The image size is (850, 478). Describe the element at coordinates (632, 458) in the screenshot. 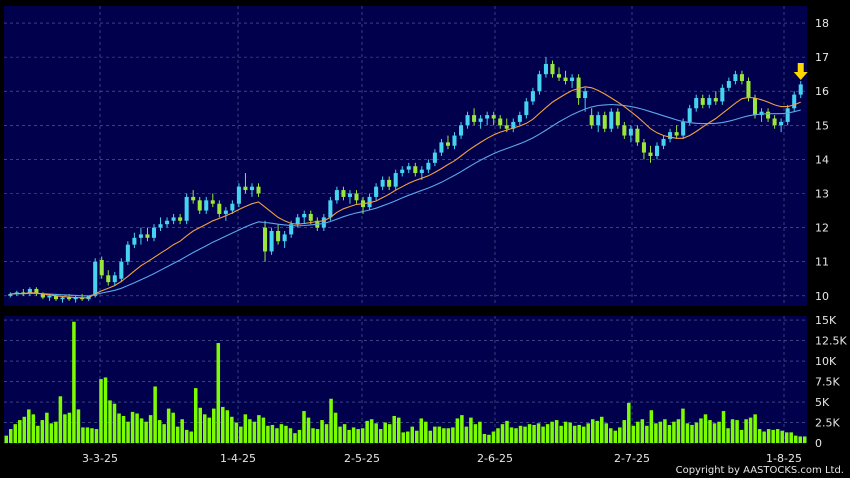

I see `xtick-label: 2-7-25` at that location.